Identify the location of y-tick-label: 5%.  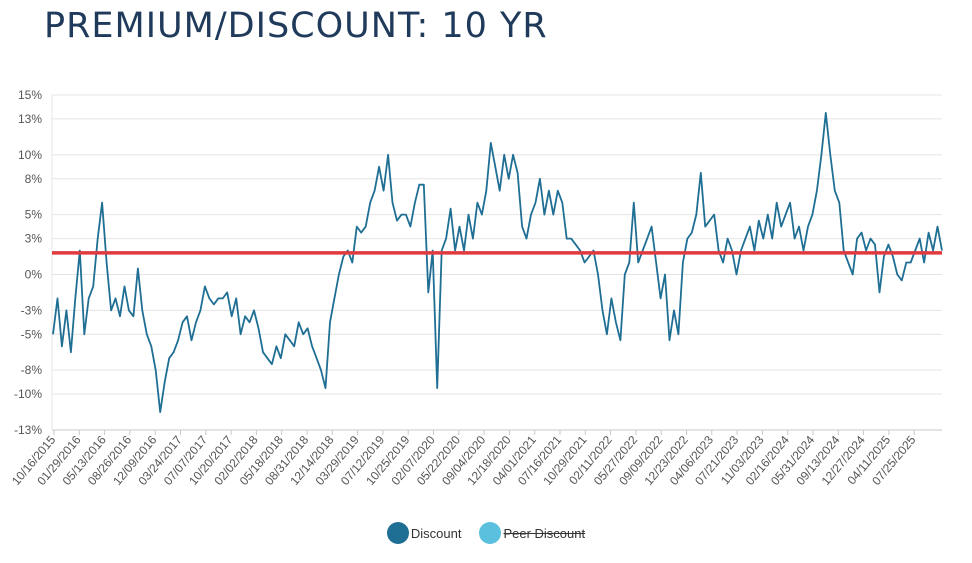
(34, 215).